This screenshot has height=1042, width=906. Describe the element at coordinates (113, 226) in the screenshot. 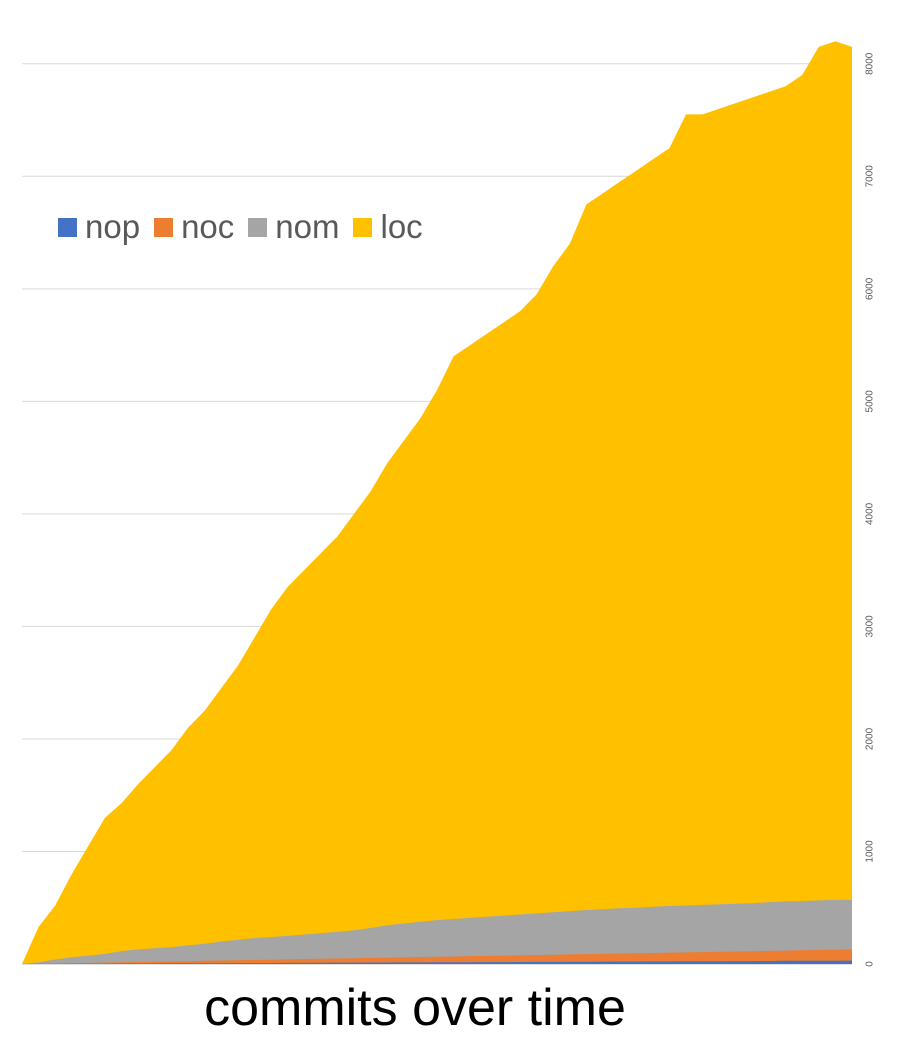

I see `legend-label-nop: nop` at that location.